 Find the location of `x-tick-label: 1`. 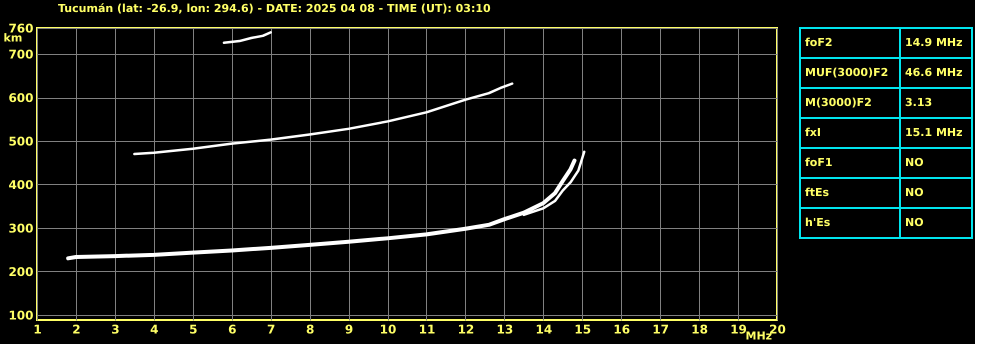

x-tick-label: 1 is located at coordinates (37, 329).